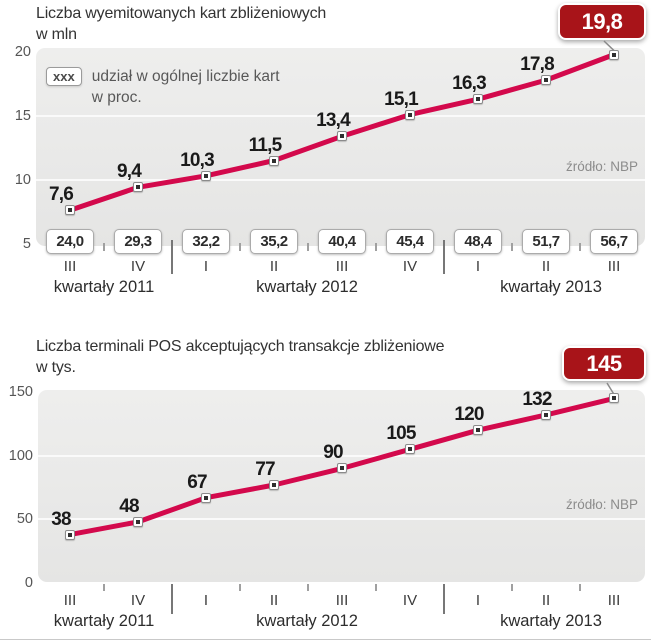 This screenshot has width=651, height=640. What do you see at coordinates (342, 241) in the screenshot?
I see `share-badge: 40,4` at bounding box center [342, 241].